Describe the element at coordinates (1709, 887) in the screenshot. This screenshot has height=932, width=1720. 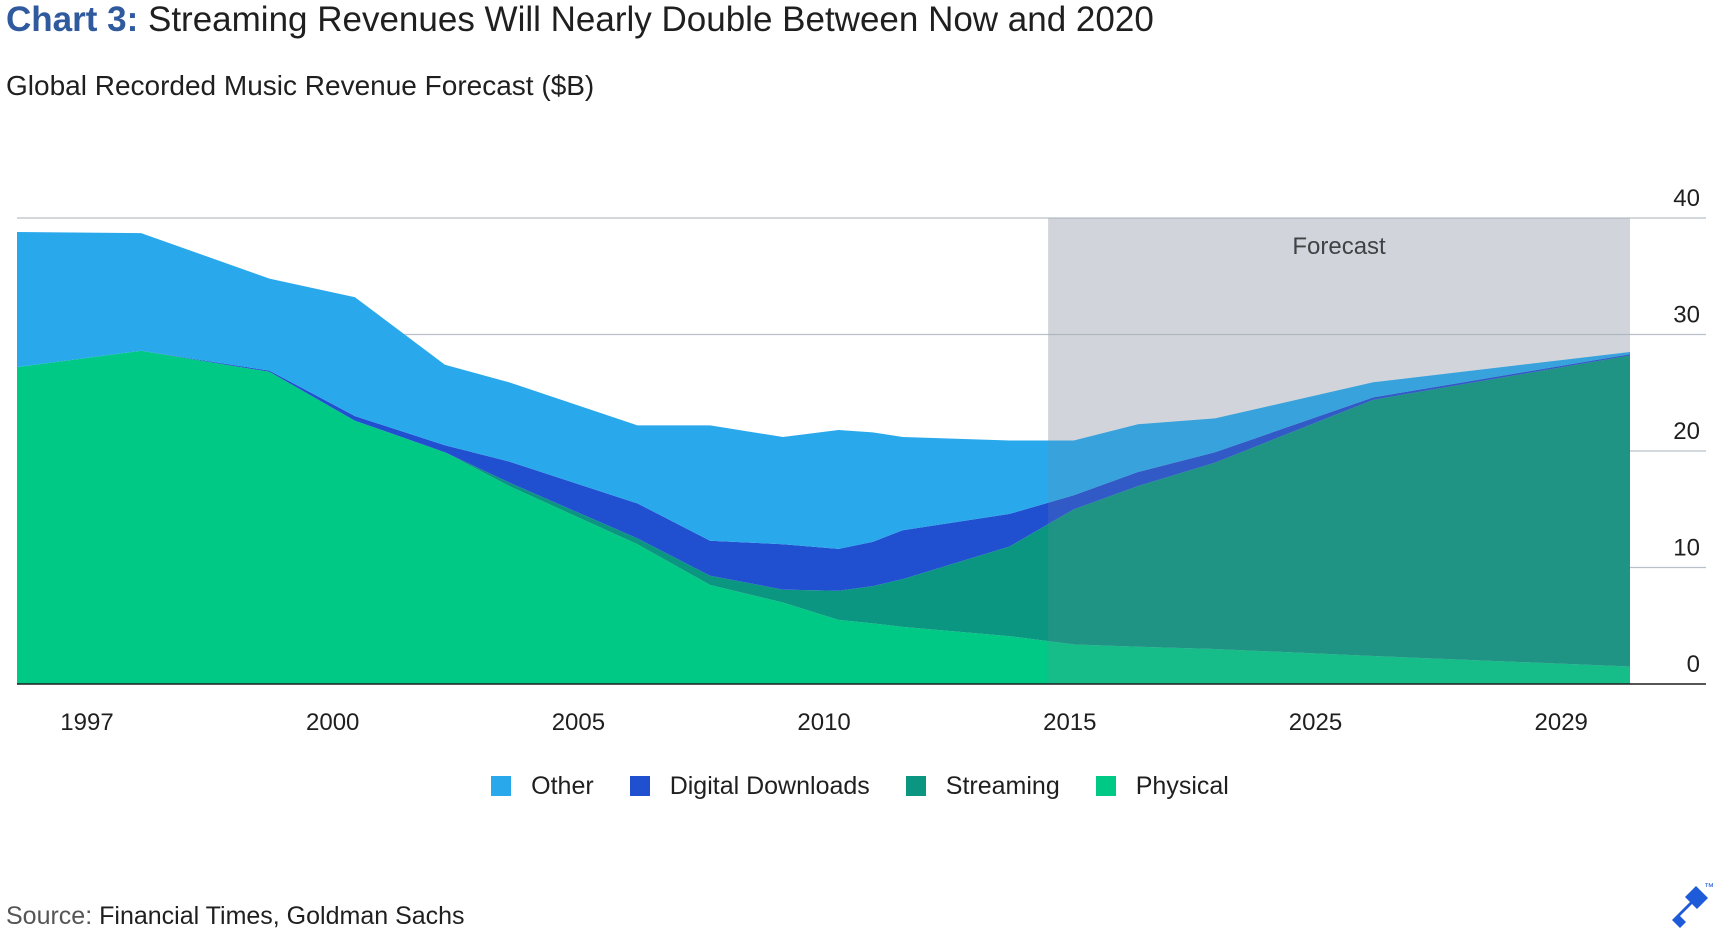
I see `trademark-mark: ™` at that location.